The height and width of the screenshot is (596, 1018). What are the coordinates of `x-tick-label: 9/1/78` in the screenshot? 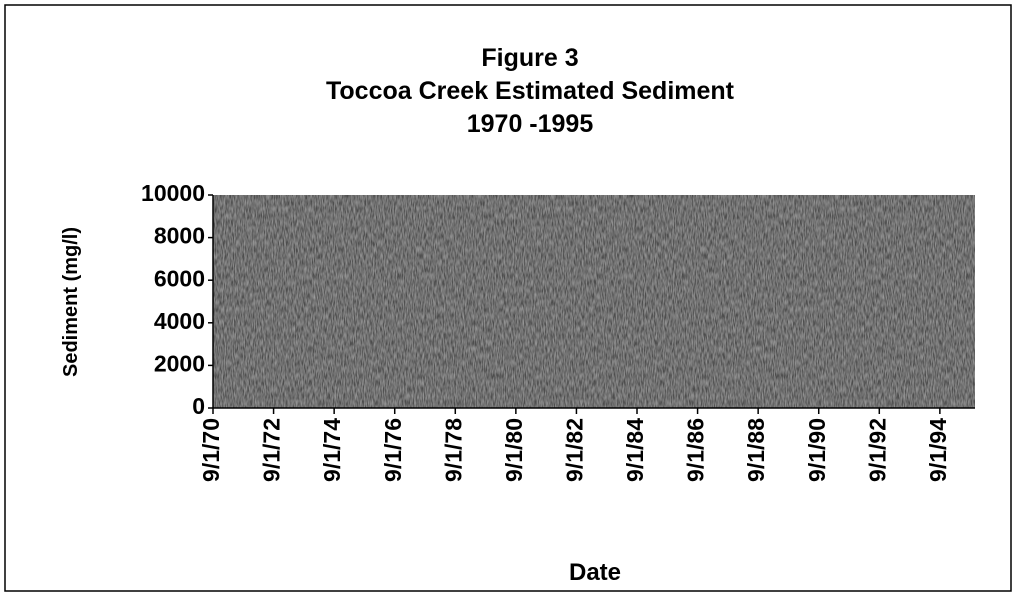 It's located at (453, 450).